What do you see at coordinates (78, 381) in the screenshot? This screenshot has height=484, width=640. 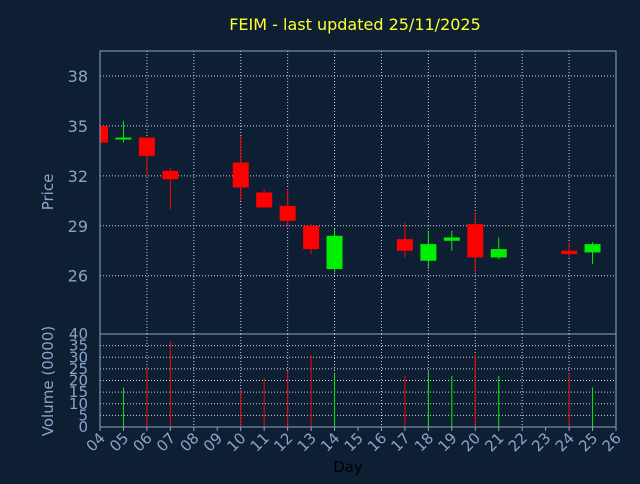 I see `volume-tick-label: 20` at bounding box center [78, 381].